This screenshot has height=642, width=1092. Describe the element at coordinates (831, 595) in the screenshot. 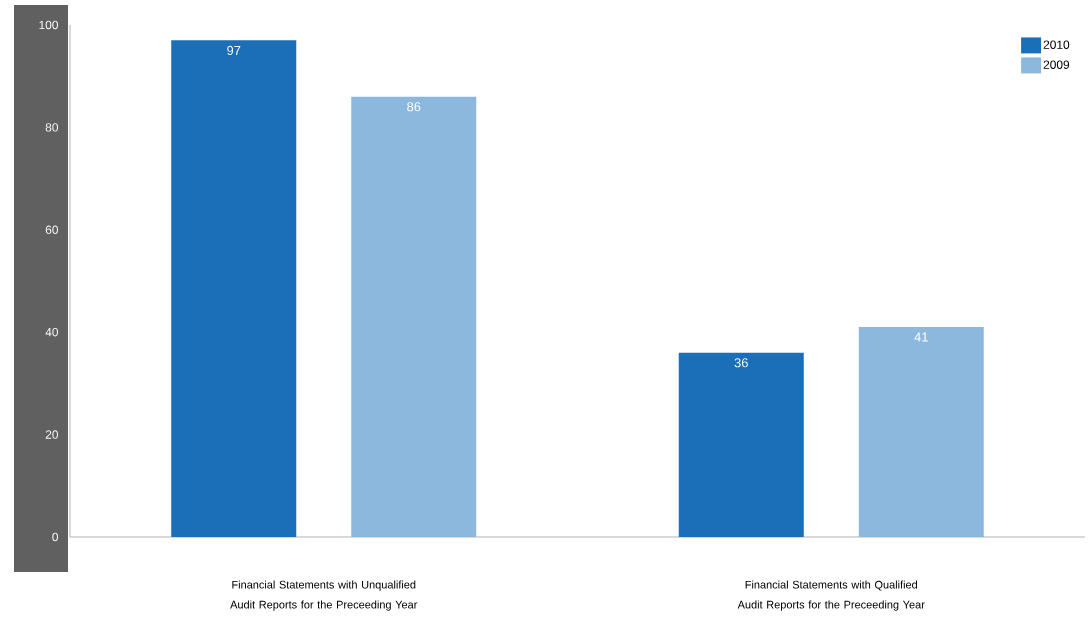

I see `x-tick-label: Financial Statements with Qualified Audit Reports for the Preceeding Year` at that location.